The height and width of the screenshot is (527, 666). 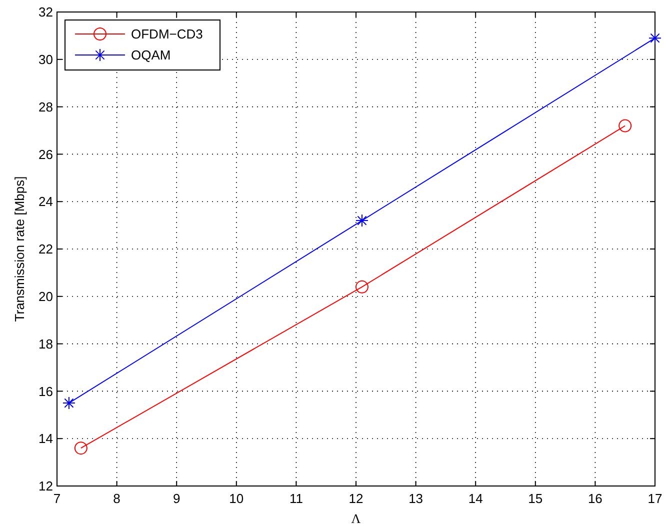 What do you see at coordinates (655, 498) in the screenshot?
I see `x-tick-label: 17` at bounding box center [655, 498].